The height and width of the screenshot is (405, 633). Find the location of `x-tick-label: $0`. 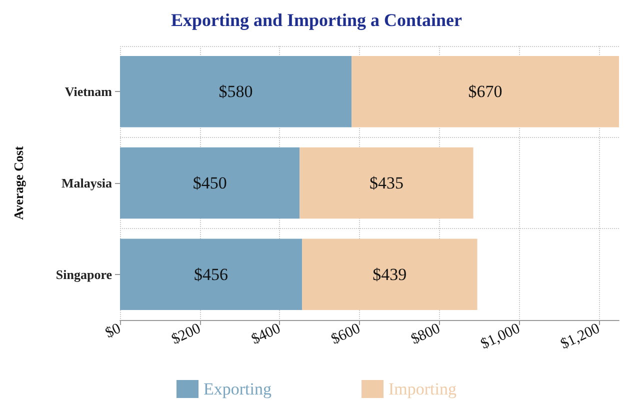

x-tick-label: $0 is located at coordinates (113, 331).